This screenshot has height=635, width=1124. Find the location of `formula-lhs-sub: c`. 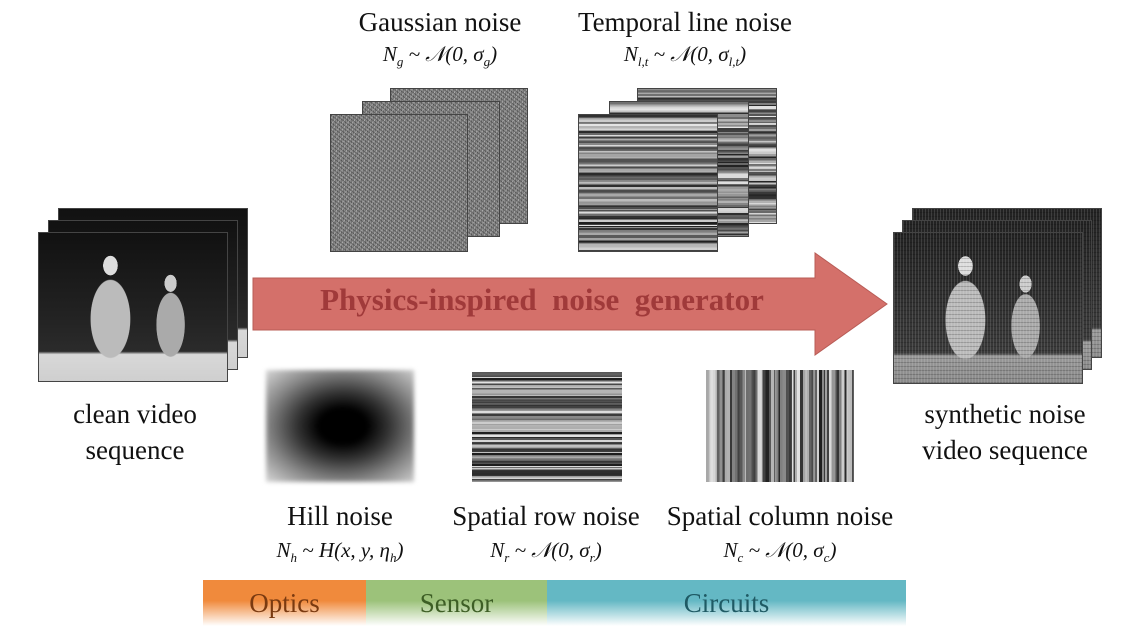

formula-lhs-sub: c is located at coordinates (740, 558).